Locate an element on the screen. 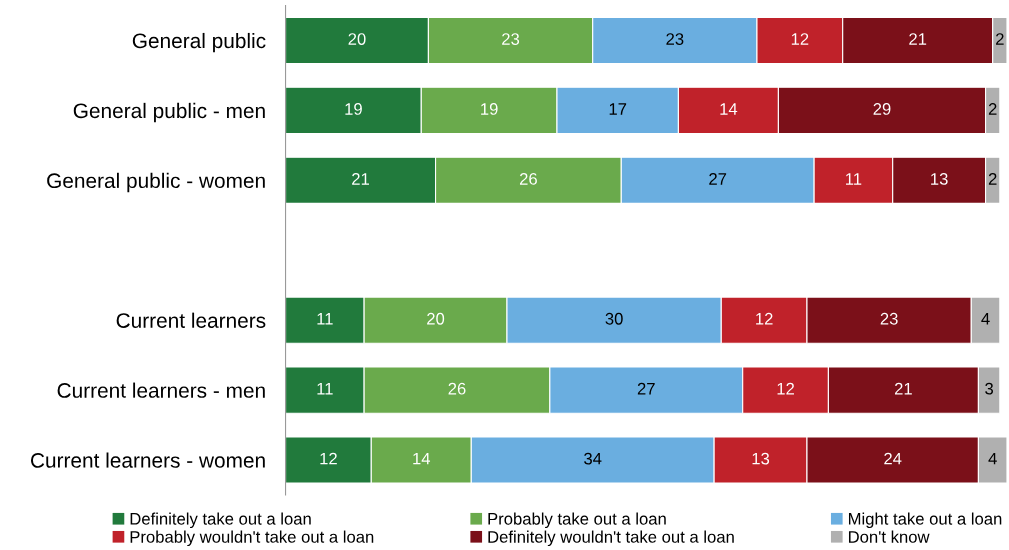  legend-label: Probably wouldn't take out a loan is located at coordinates (252, 538).